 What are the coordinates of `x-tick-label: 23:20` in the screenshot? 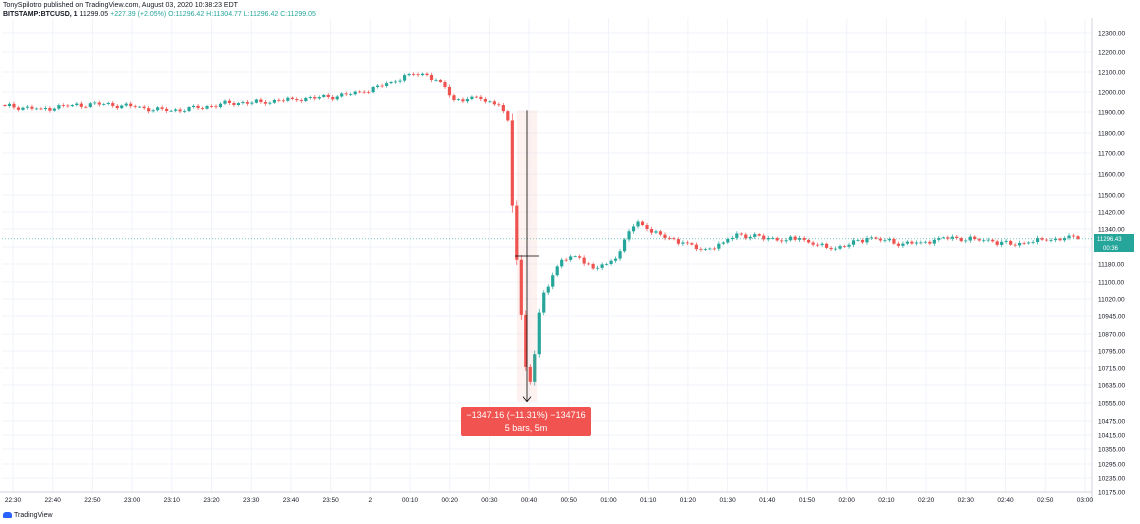 It's located at (211, 500).